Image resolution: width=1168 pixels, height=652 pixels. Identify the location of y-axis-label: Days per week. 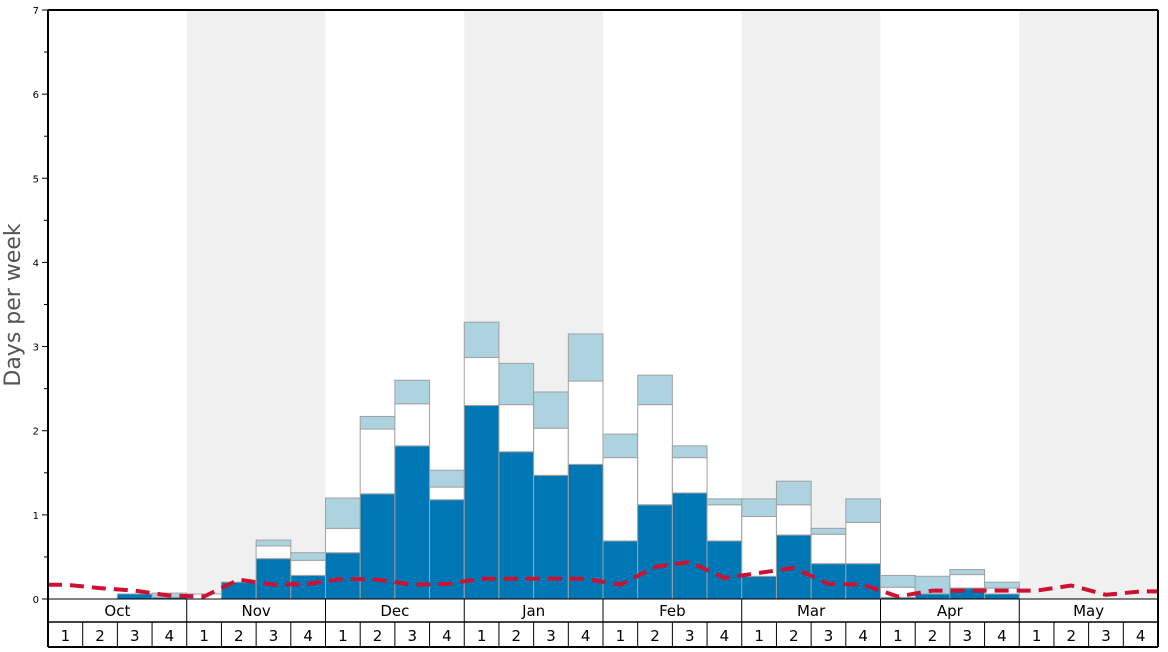
(13, 304).